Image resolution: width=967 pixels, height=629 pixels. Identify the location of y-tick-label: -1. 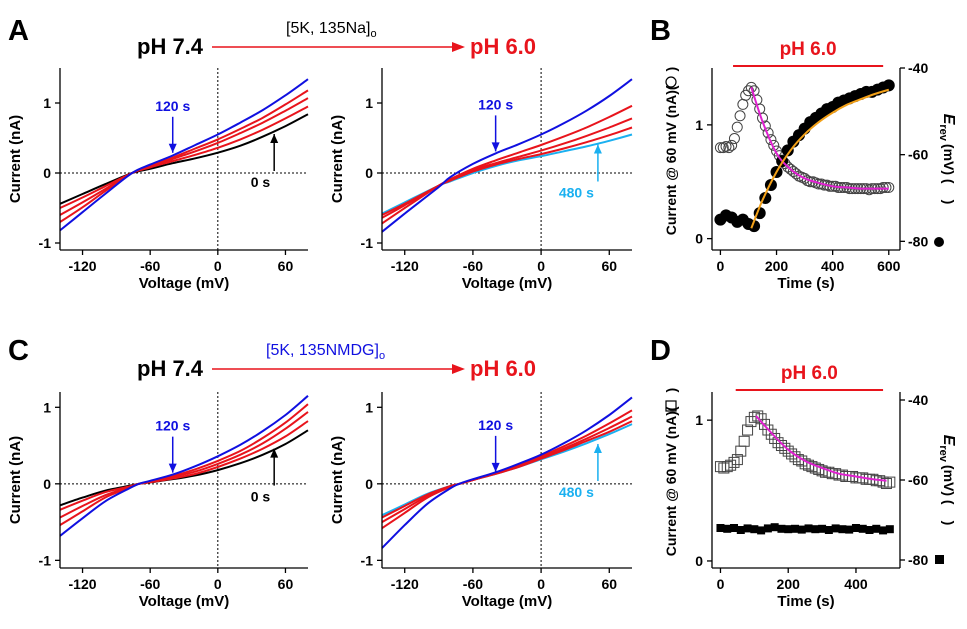
(45, 560).